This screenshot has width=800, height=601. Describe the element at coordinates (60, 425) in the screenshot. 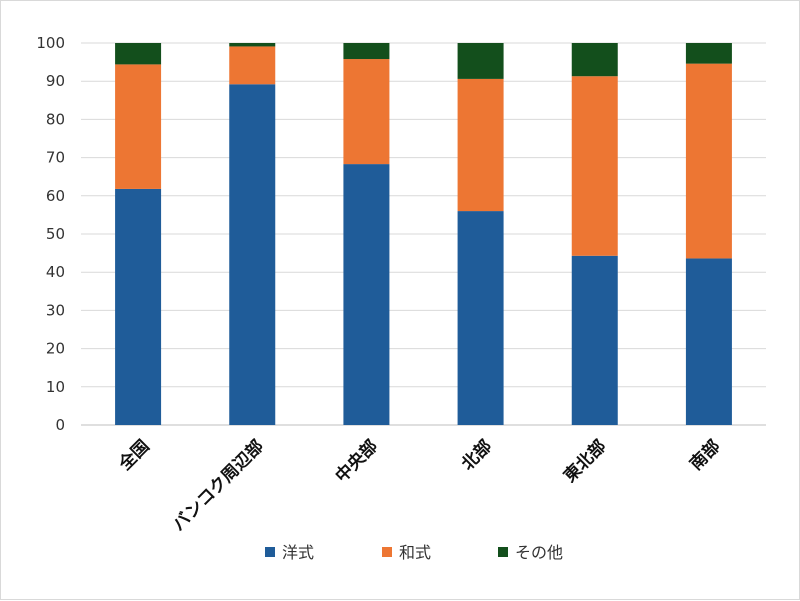

I see `y-tick-label: 0` at that location.